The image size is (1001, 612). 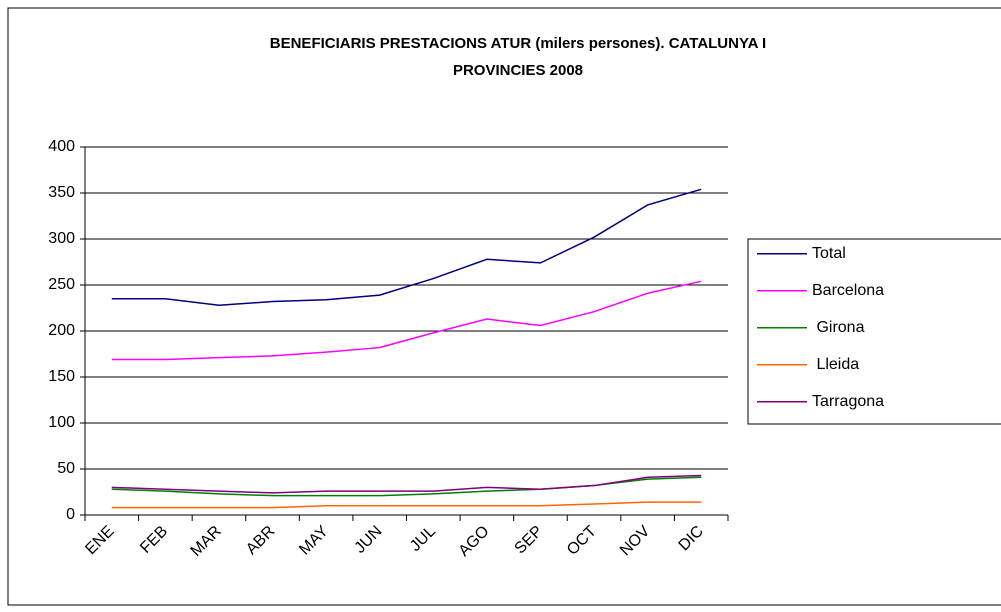 What do you see at coordinates (61, 146) in the screenshot?
I see `y-tick-label: 400` at bounding box center [61, 146].